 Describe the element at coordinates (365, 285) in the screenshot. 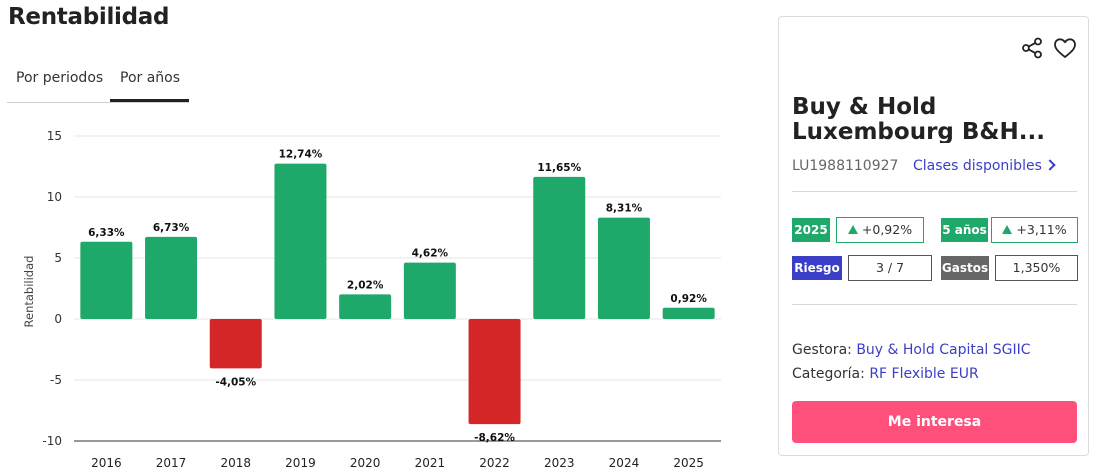

I see `data-label: 2,02%` at that location.